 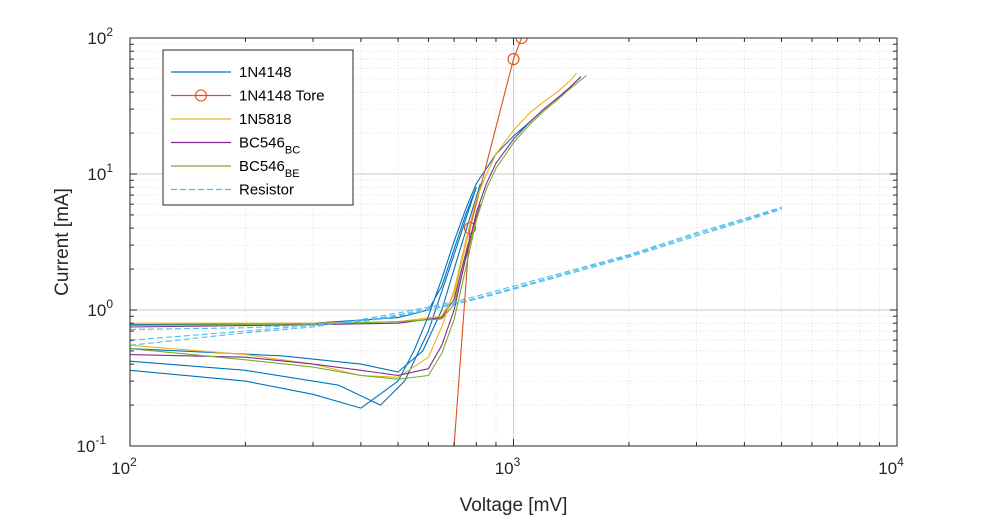 What do you see at coordinates (514, 505) in the screenshot?
I see `x-axis-title: Voltage [mV]` at bounding box center [514, 505].